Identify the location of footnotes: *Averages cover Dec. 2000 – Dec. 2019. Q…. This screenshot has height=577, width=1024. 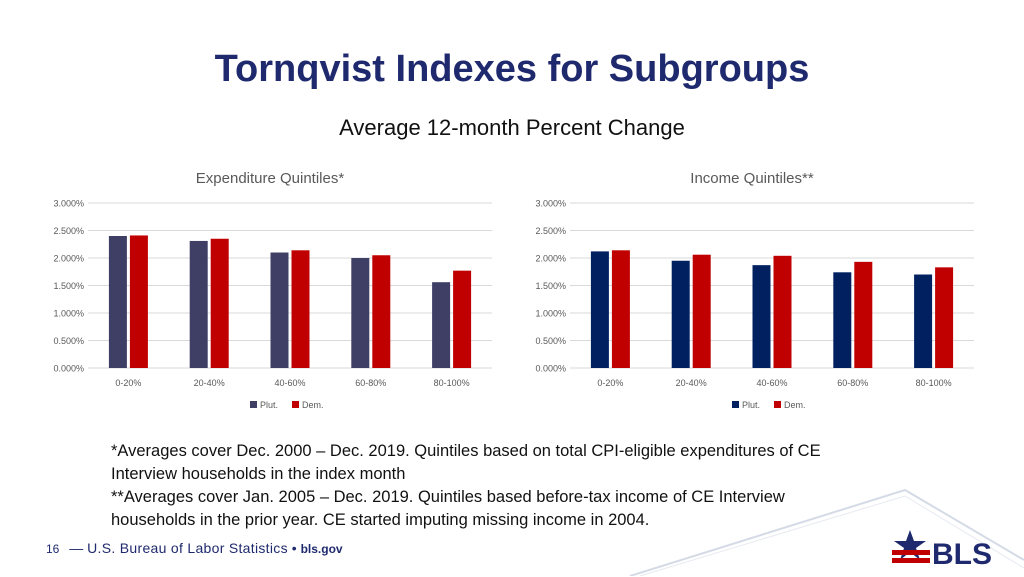
(491, 486).